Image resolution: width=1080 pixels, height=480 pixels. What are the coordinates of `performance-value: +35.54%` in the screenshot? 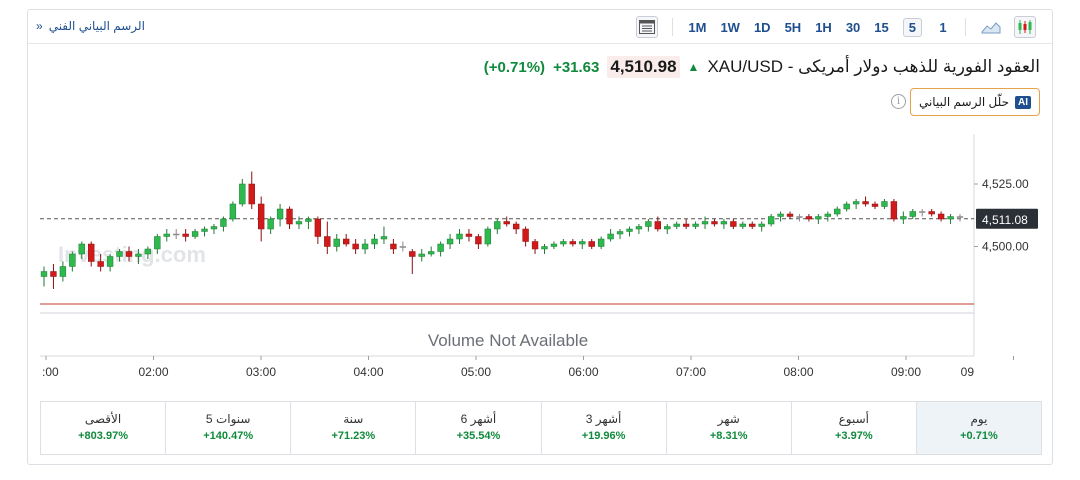 It's located at (478, 436).